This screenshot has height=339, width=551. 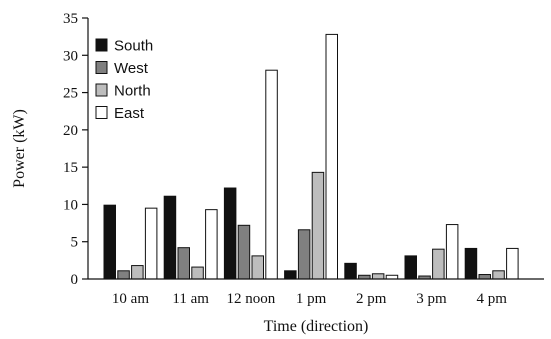 What do you see at coordinates (316, 326) in the screenshot?
I see `x-axis-title: Time (direction)` at bounding box center [316, 326].